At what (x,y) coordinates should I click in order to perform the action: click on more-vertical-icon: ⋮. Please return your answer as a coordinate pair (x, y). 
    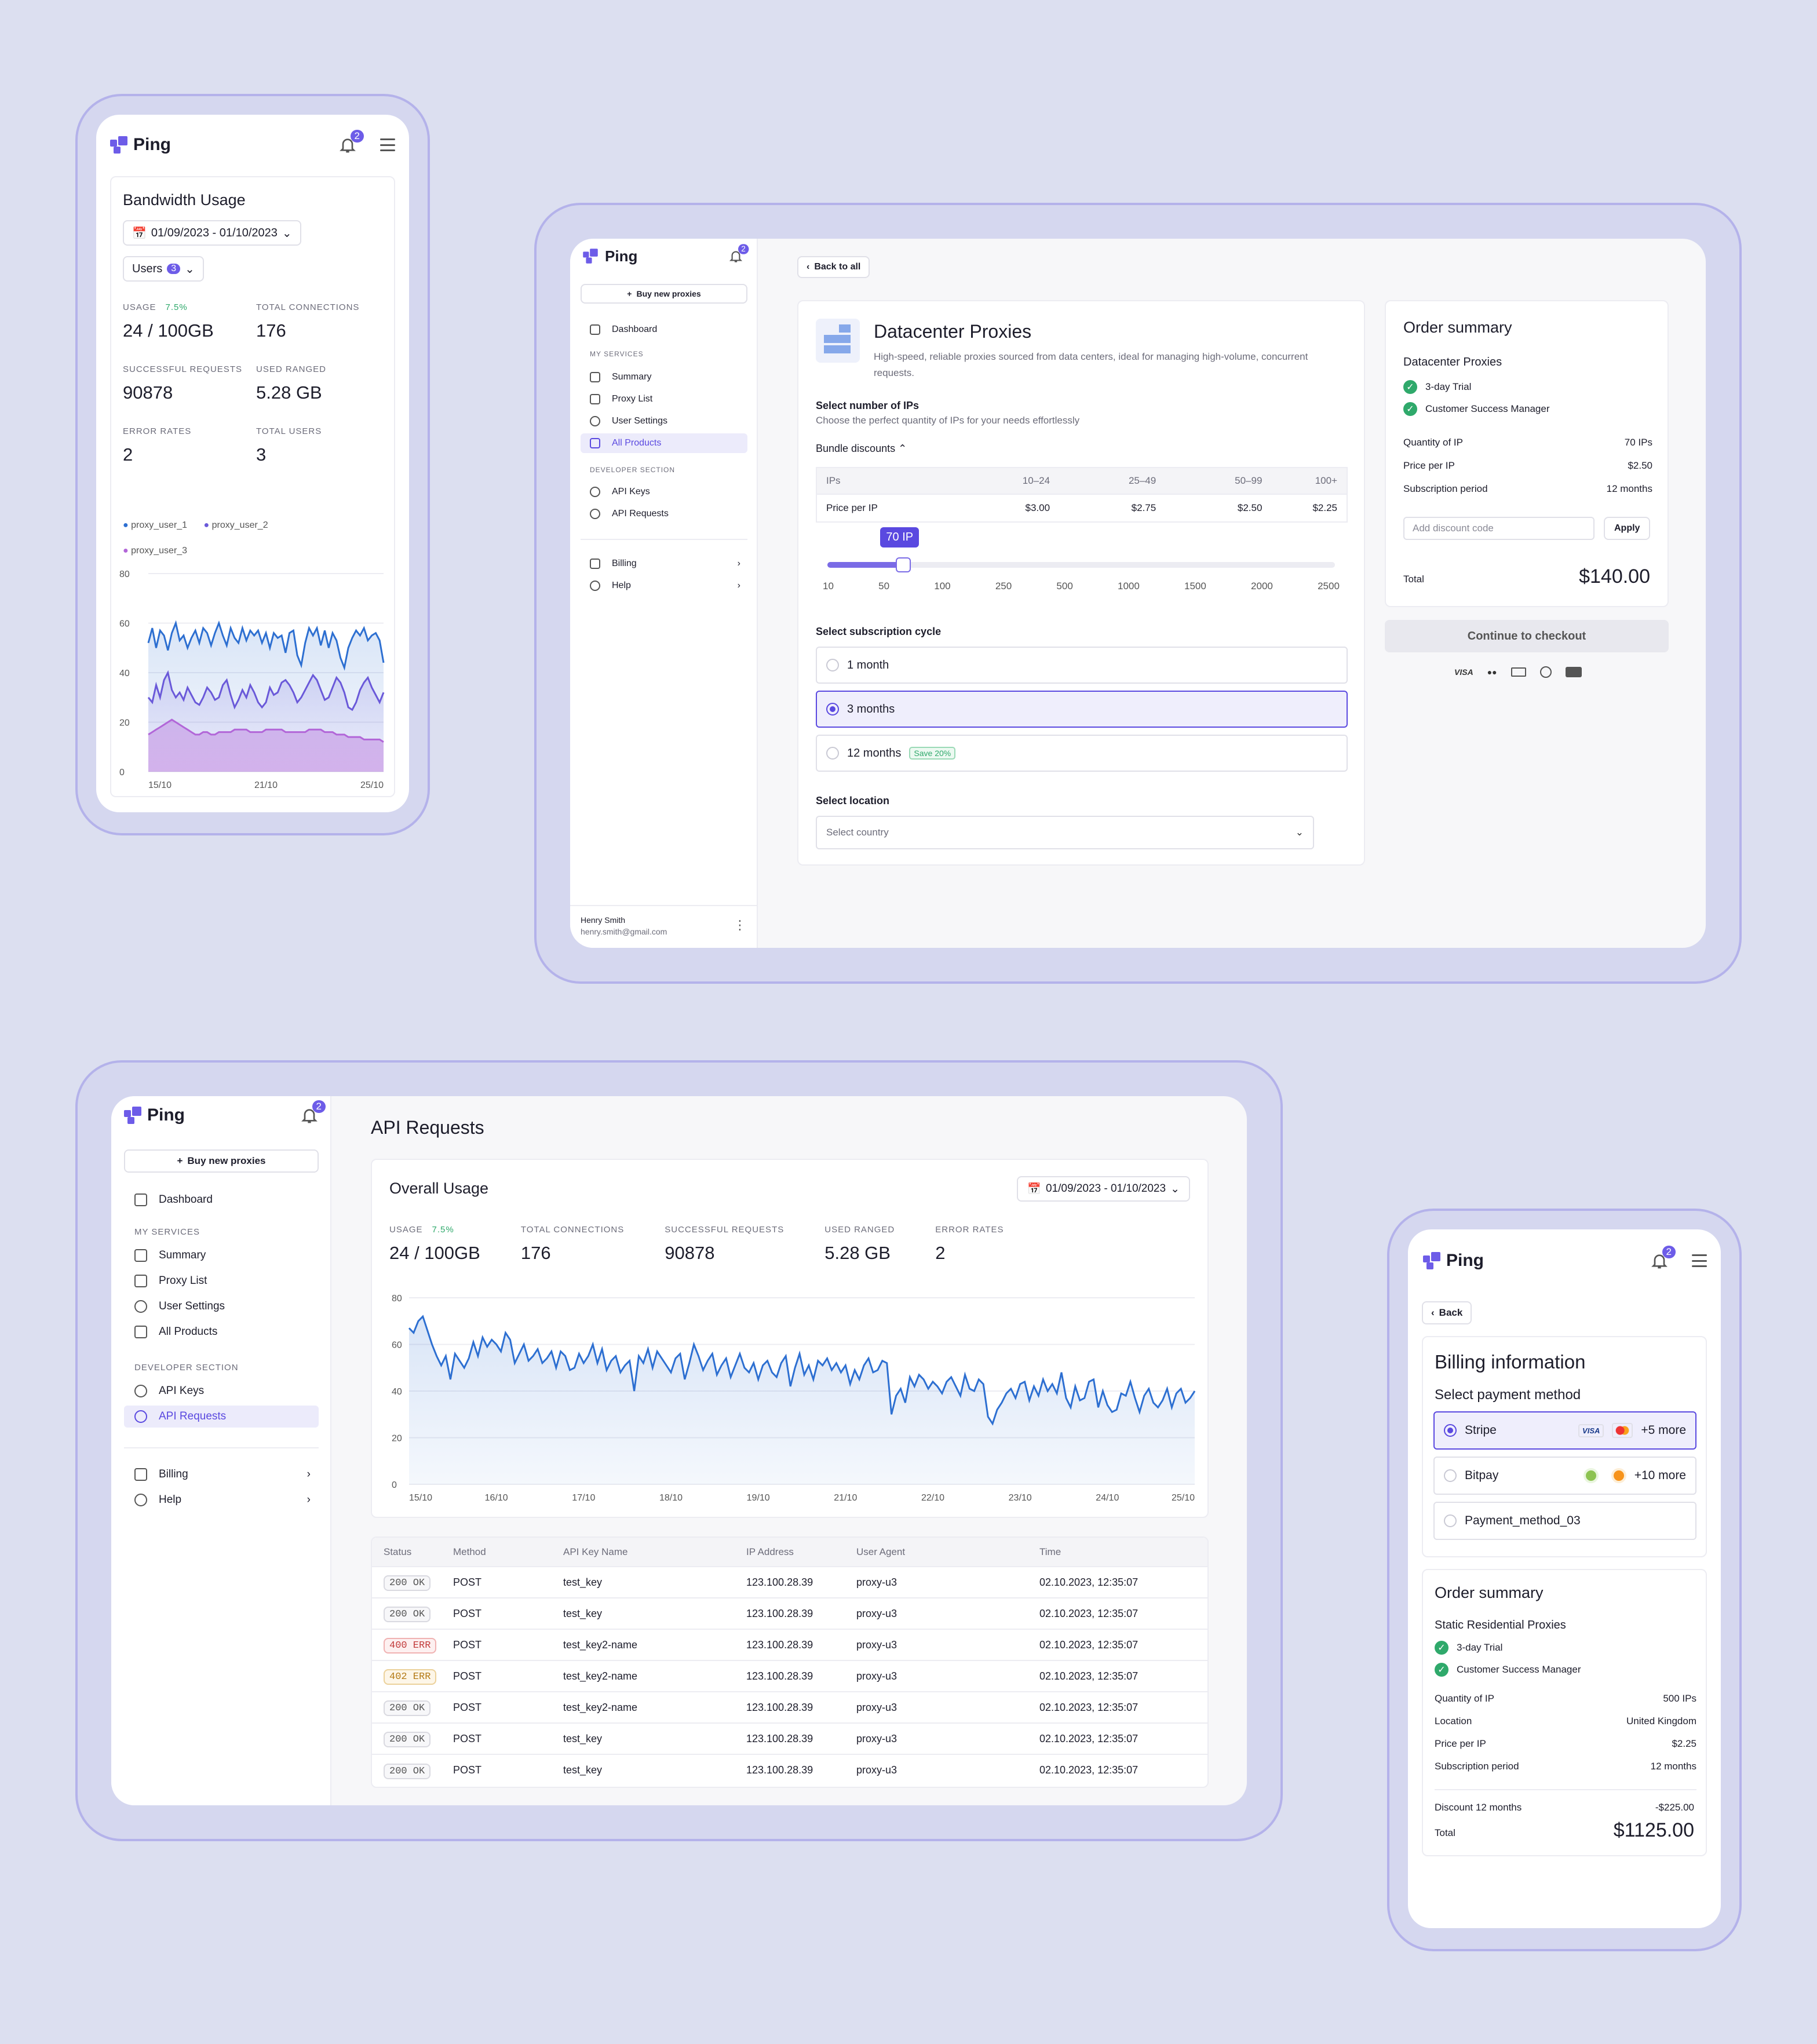
    Looking at the image, I should click on (740, 925).